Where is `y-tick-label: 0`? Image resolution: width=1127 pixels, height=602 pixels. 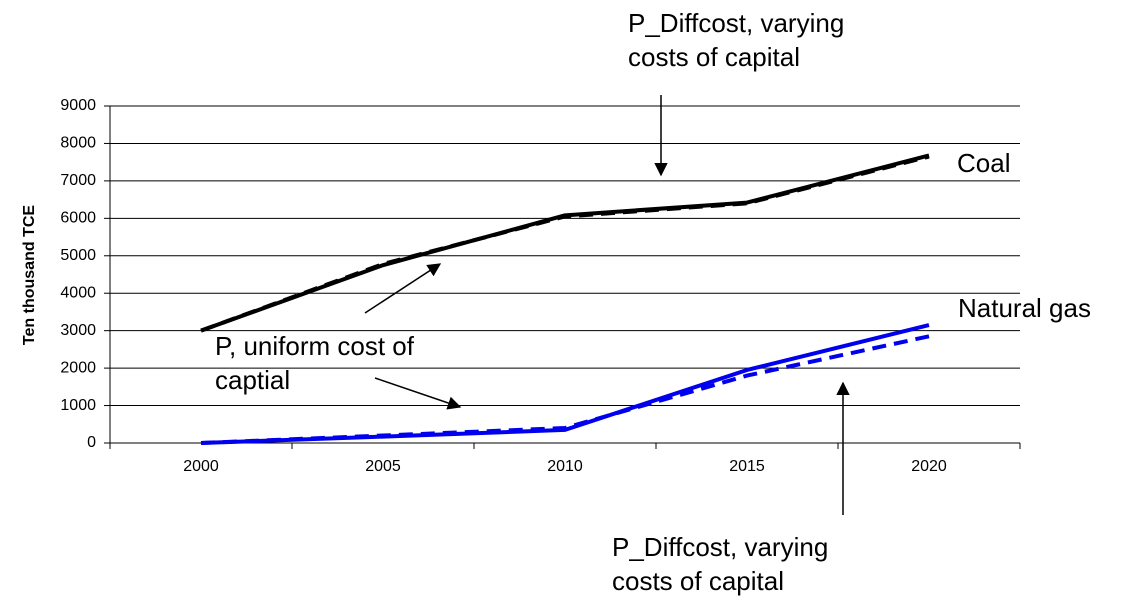 y-tick-label: 0 is located at coordinates (91, 442).